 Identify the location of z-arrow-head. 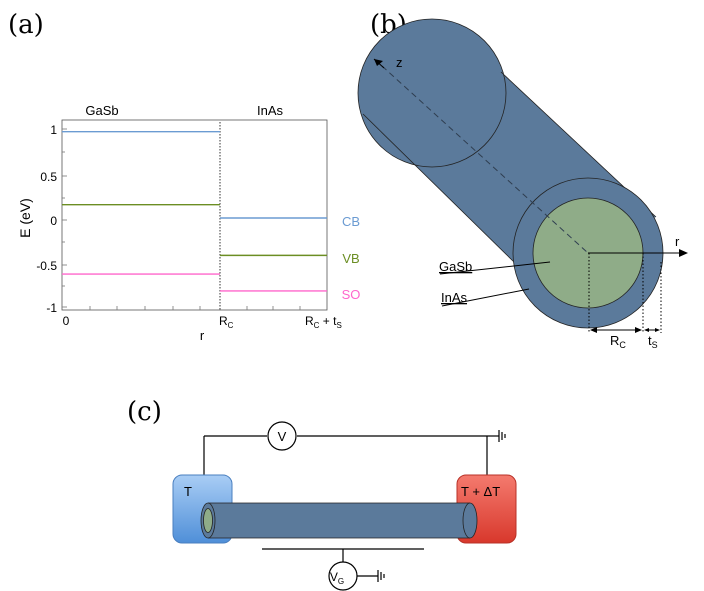
(378, 62).